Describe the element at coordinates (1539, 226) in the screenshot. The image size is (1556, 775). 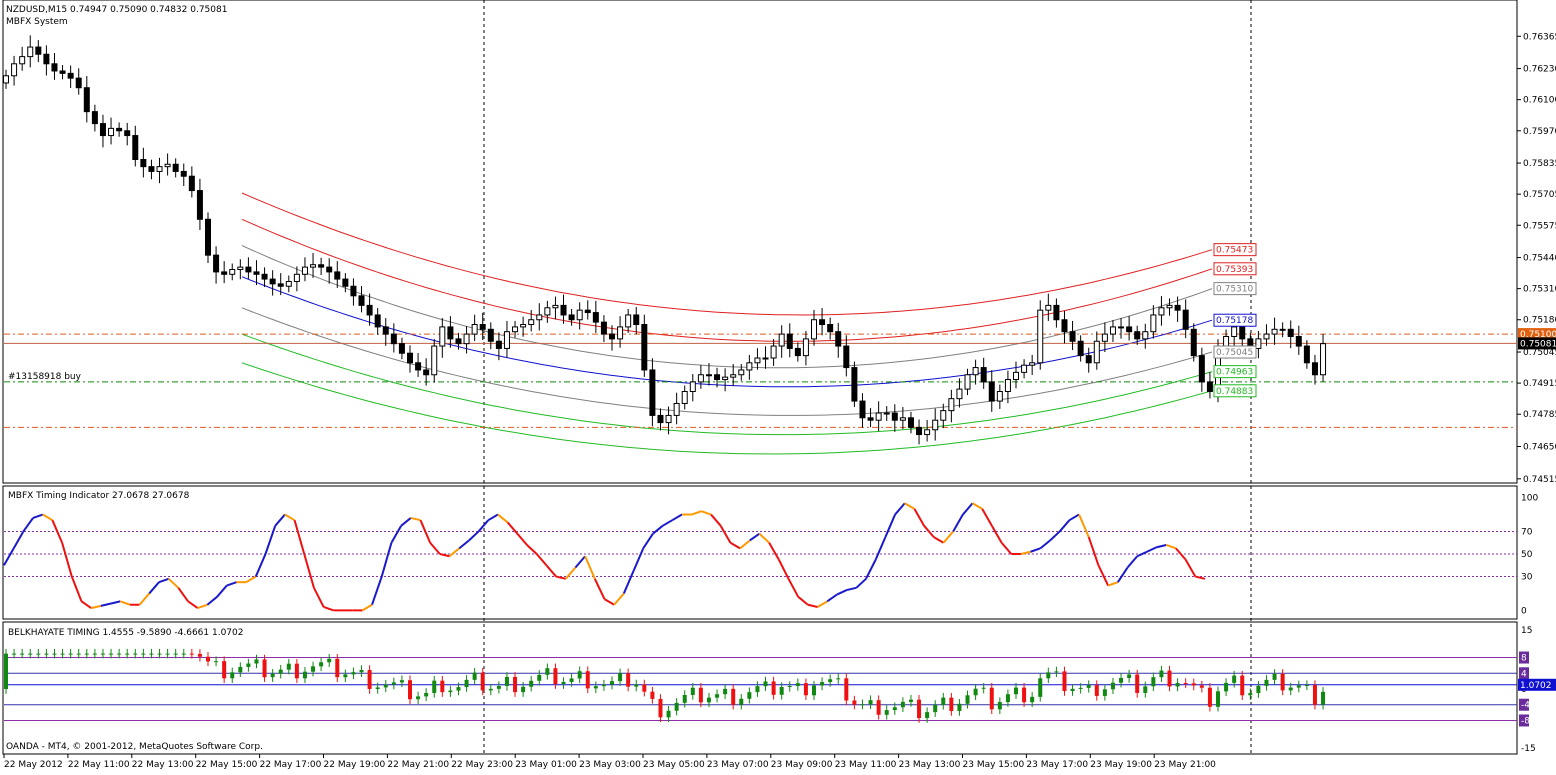
I see `price-tick-label: 0.75575` at that location.